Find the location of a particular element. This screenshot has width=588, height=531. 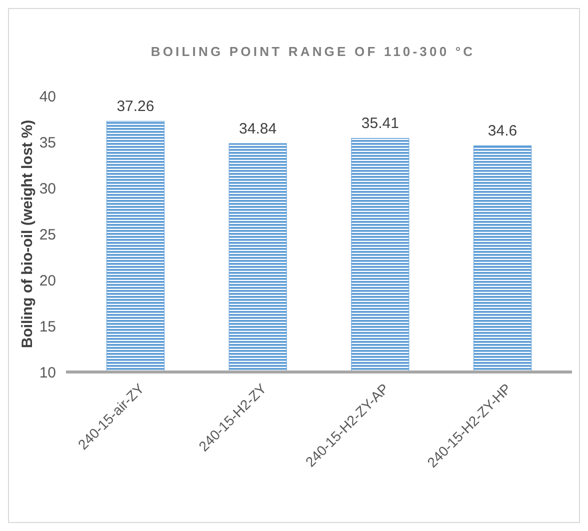

y-tick-label: 30 is located at coordinates (47, 189).